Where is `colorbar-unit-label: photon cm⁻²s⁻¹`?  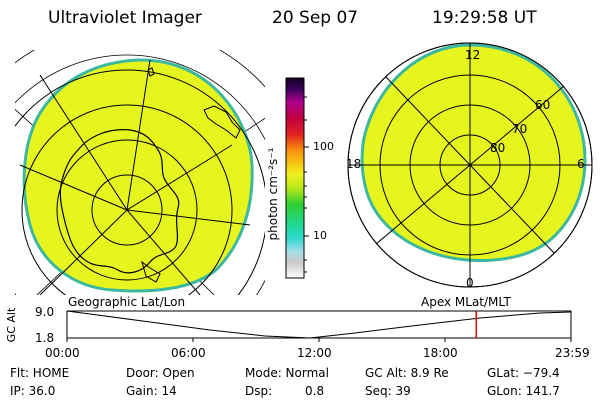 colorbar-unit-label: photon cm⁻²s⁻¹ is located at coordinates (273, 194).